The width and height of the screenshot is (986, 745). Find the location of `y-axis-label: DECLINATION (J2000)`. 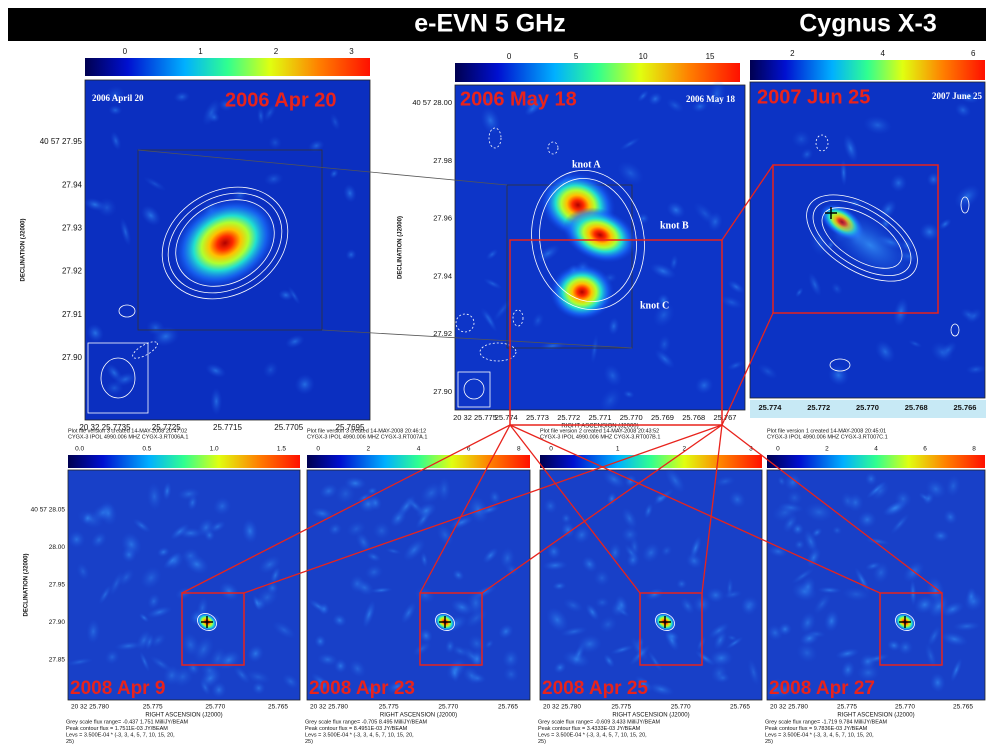

y-axis-label: DECLINATION (J2000) is located at coordinates (27, 585).